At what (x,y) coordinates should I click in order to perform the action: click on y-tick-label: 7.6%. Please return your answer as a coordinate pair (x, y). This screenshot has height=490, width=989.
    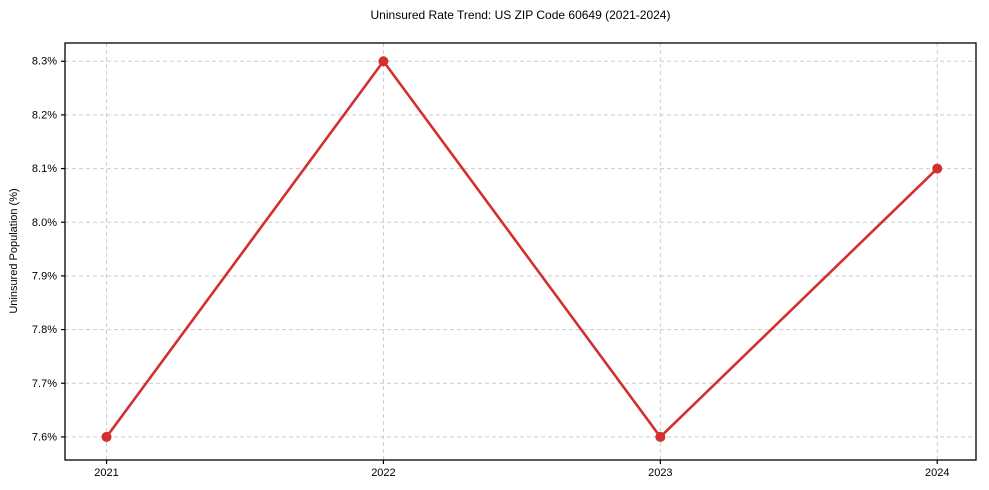
    Looking at the image, I should click on (44, 437).